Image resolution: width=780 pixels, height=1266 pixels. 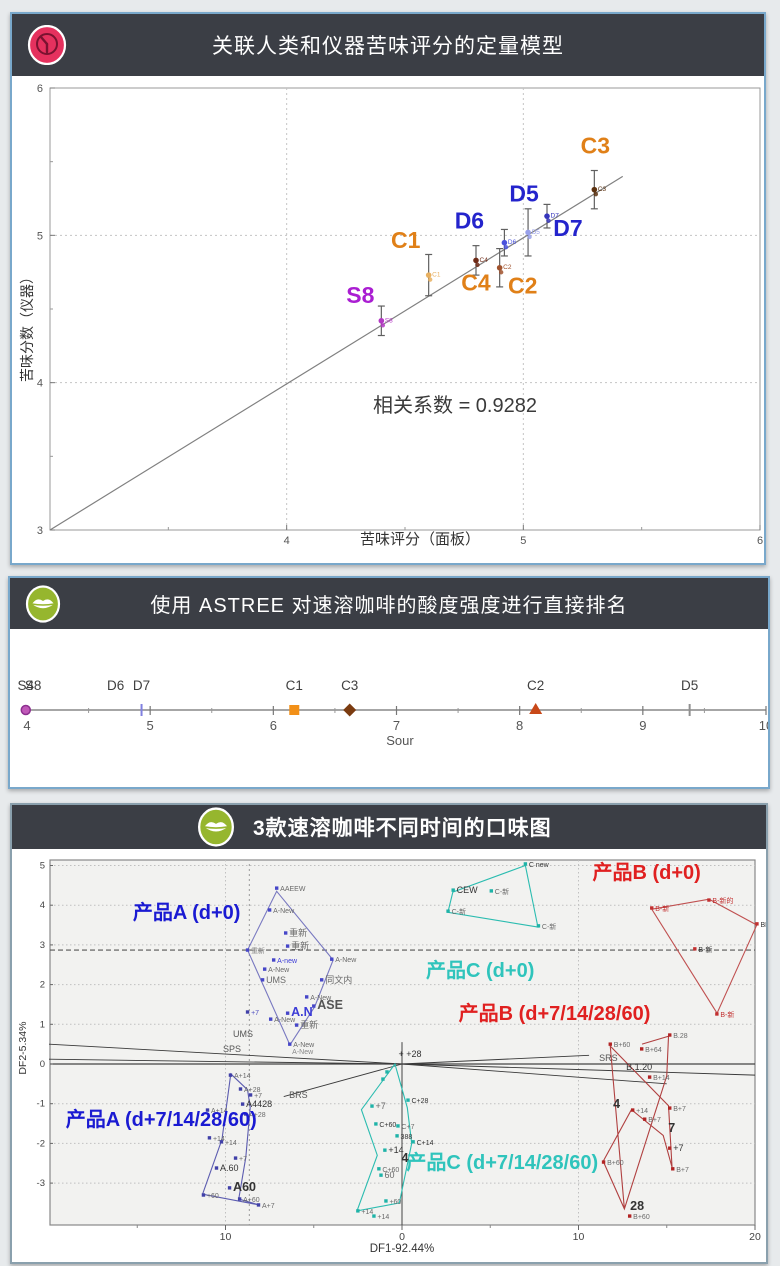 I want to click on y-tick-label: 1, so click(x=42, y=1024).